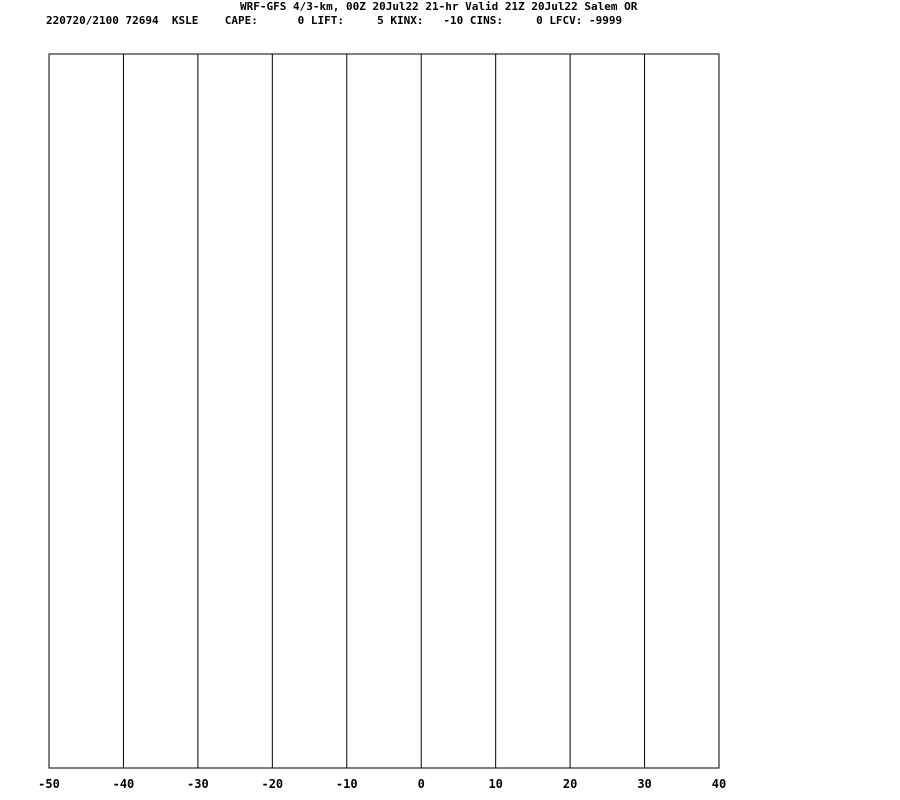  Describe the element at coordinates (124, 784) in the screenshot. I see `x-tick-label: -40` at that location.